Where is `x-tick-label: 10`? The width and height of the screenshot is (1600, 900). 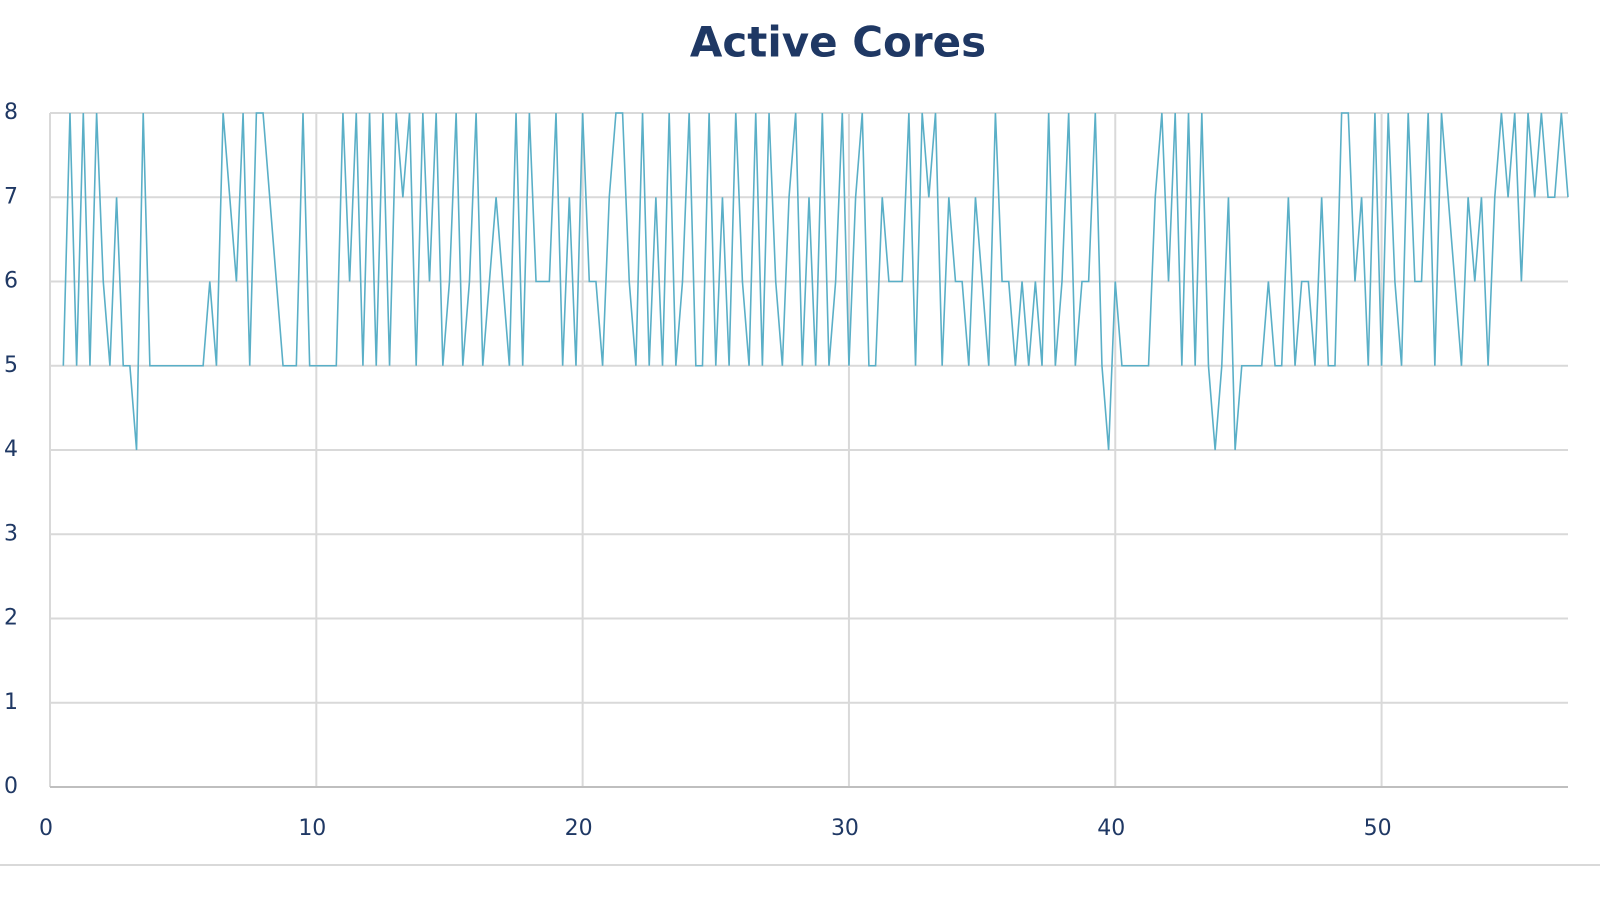
x-tick-label: 10 is located at coordinates (312, 828).